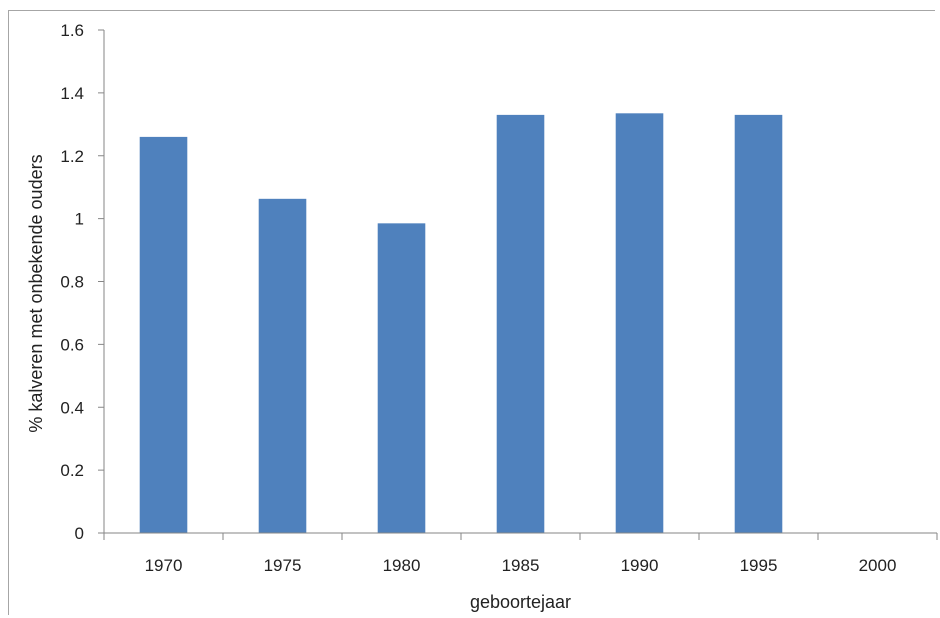  I want to click on bar-1990, so click(639, 323).